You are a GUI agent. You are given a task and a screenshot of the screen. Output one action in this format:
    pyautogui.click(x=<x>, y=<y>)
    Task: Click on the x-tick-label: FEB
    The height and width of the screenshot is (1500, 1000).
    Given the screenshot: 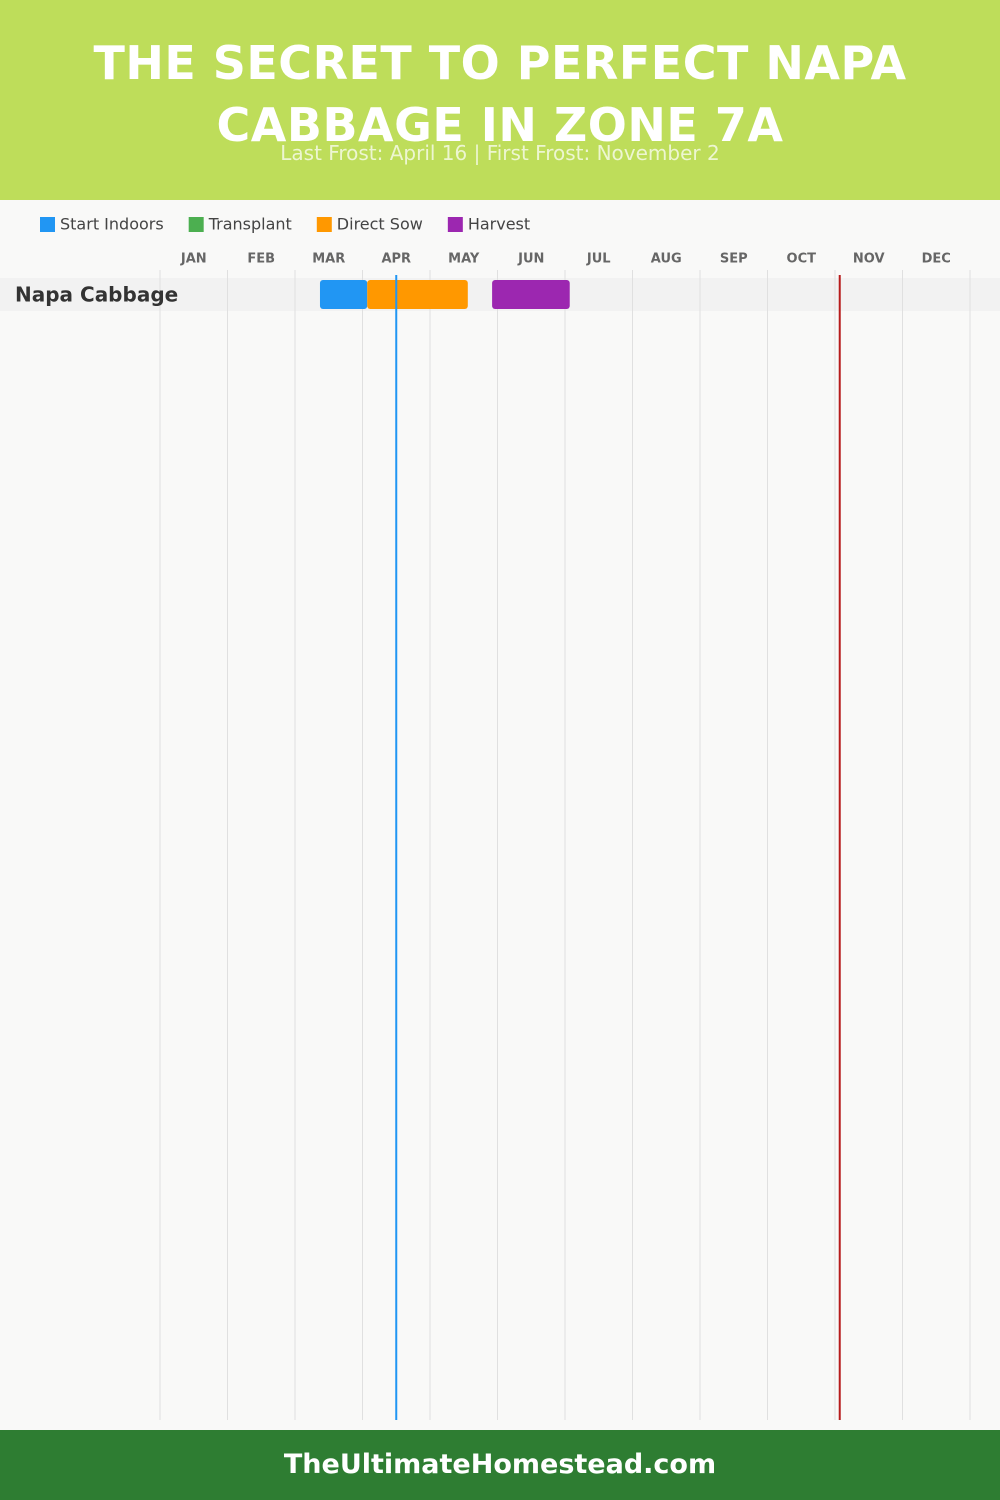 What is the action you would take?
    pyautogui.click(x=261, y=259)
    